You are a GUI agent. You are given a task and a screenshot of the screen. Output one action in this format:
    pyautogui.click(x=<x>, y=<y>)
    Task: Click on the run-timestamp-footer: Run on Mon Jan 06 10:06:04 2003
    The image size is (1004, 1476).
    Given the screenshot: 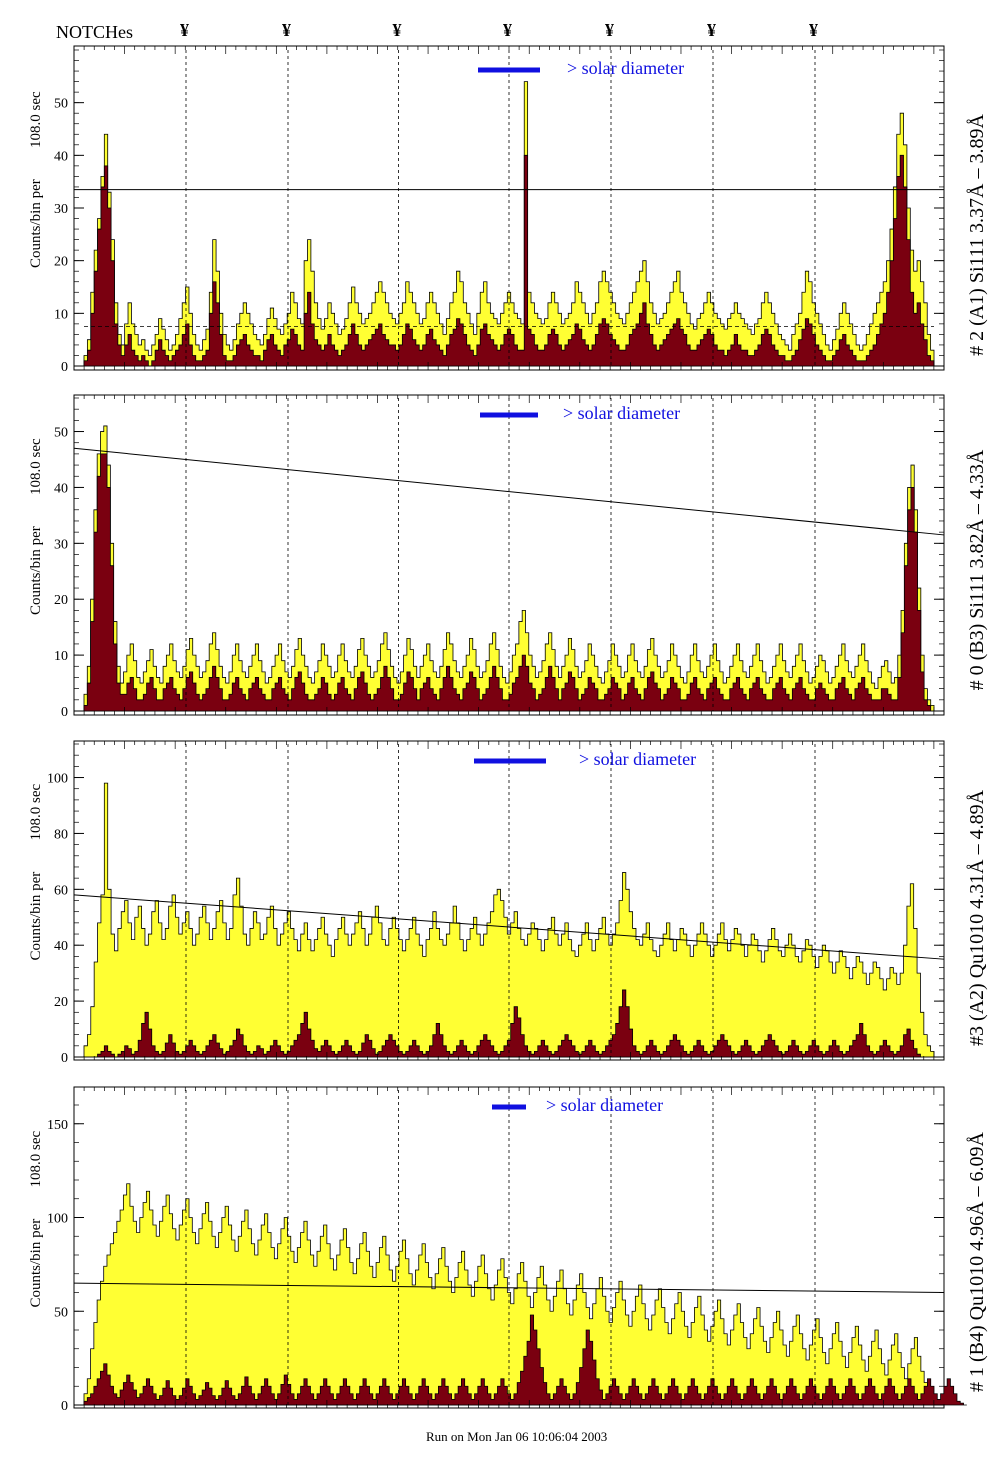 What is the action you would take?
    pyautogui.click(x=516, y=1436)
    